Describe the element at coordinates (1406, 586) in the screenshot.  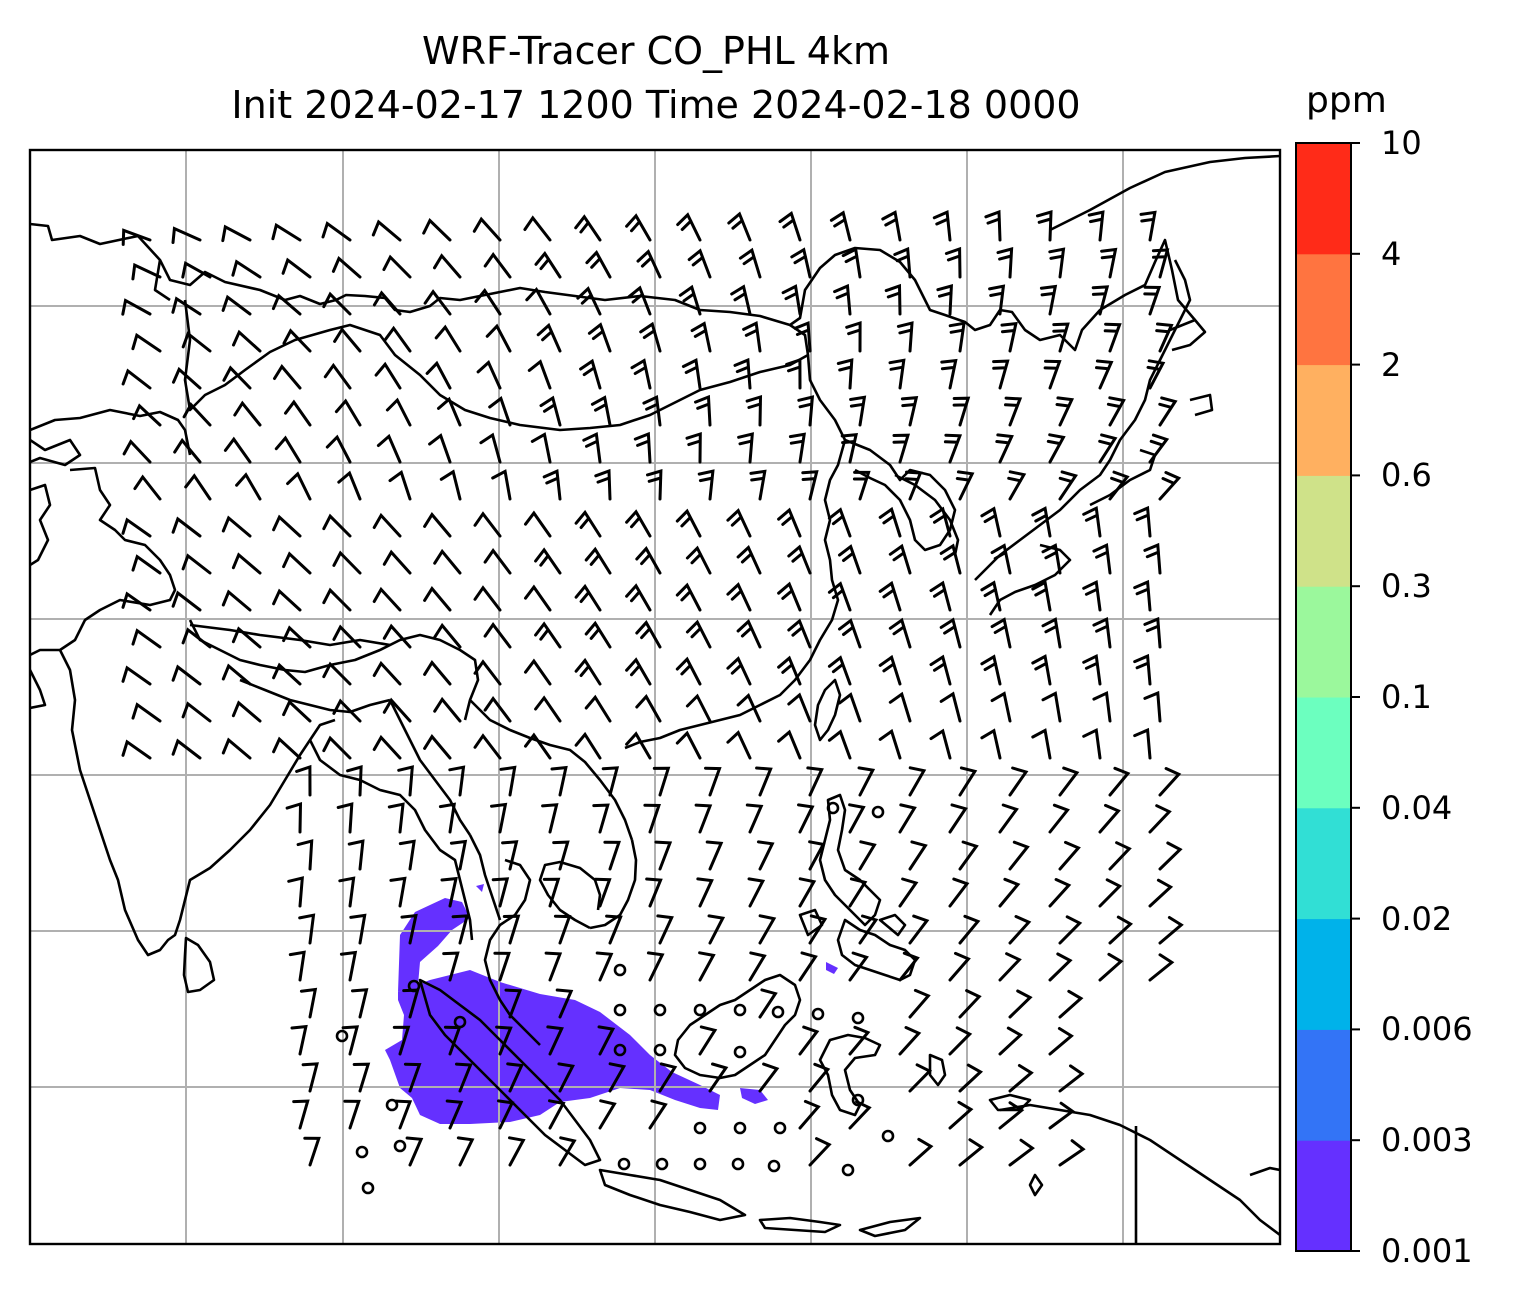
I see `colorbar-tick-label: 0.3` at that location.